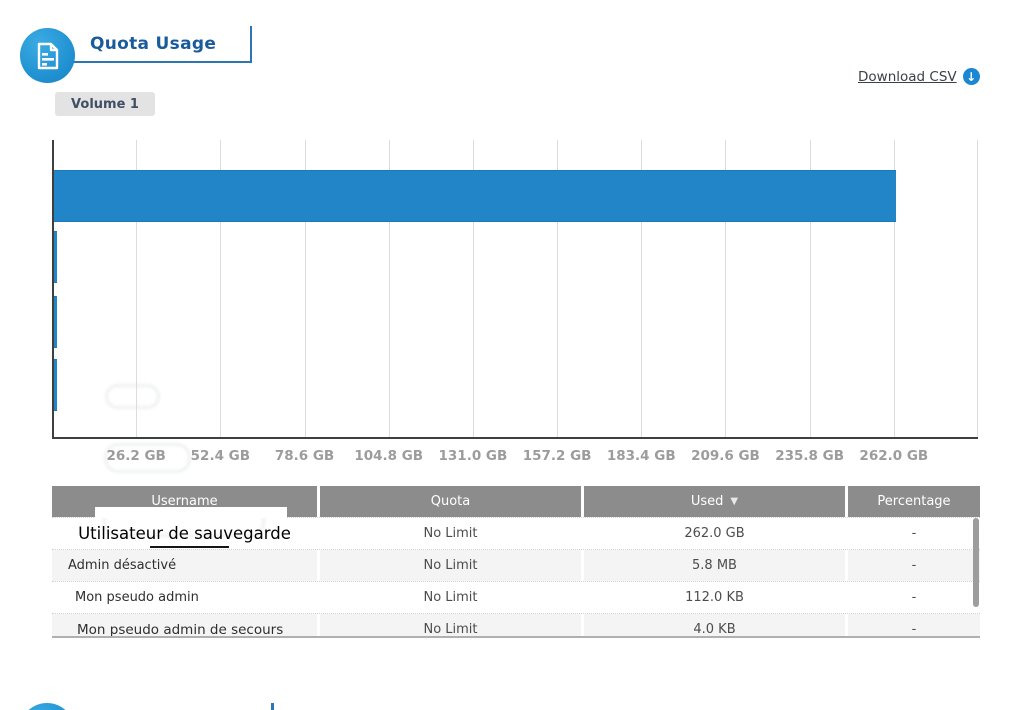 This screenshot has width=1035, height=710. What do you see at coordinates (907, 76) in the screenshot?
I see `download-csv-label: Download CSV` at bounding box center [907, 76].